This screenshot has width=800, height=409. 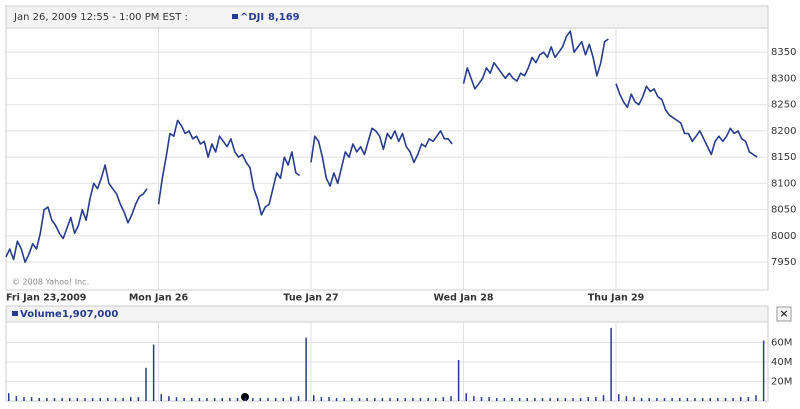 I want to click on y-tick-label: 8150, so click(x=783, y=157).